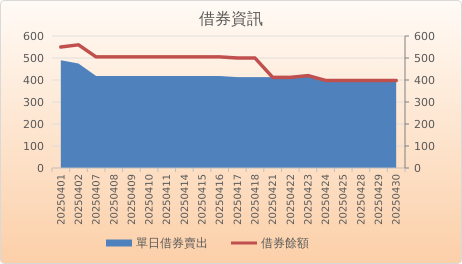  Describe the element at coordinates (40, 168) in the screenshot. I see `y-tick-label: 0` at that location.